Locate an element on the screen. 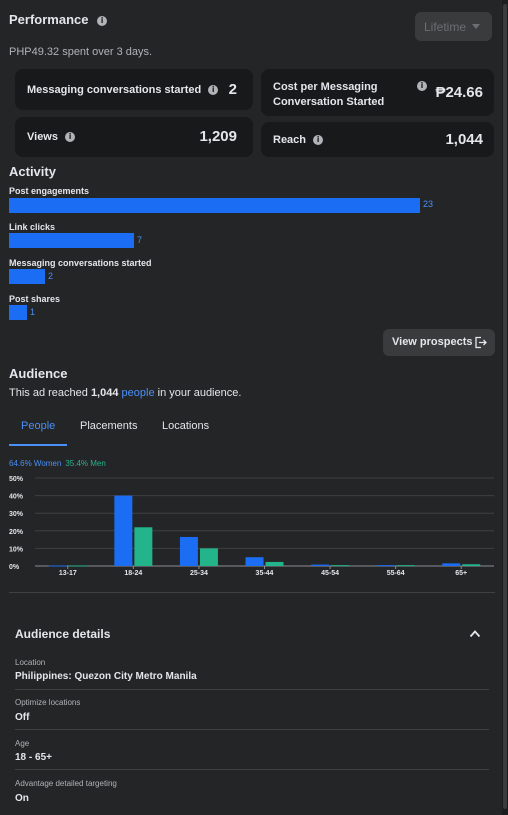 The height and width of the screenshot is (815, 508). activity-label: Messaging conversations started is located at coordinates (80, 263).